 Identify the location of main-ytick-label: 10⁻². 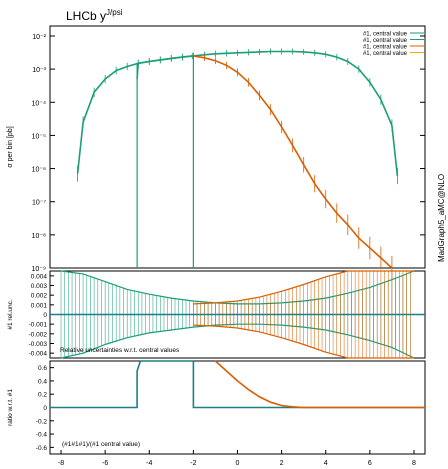
(39, 37).